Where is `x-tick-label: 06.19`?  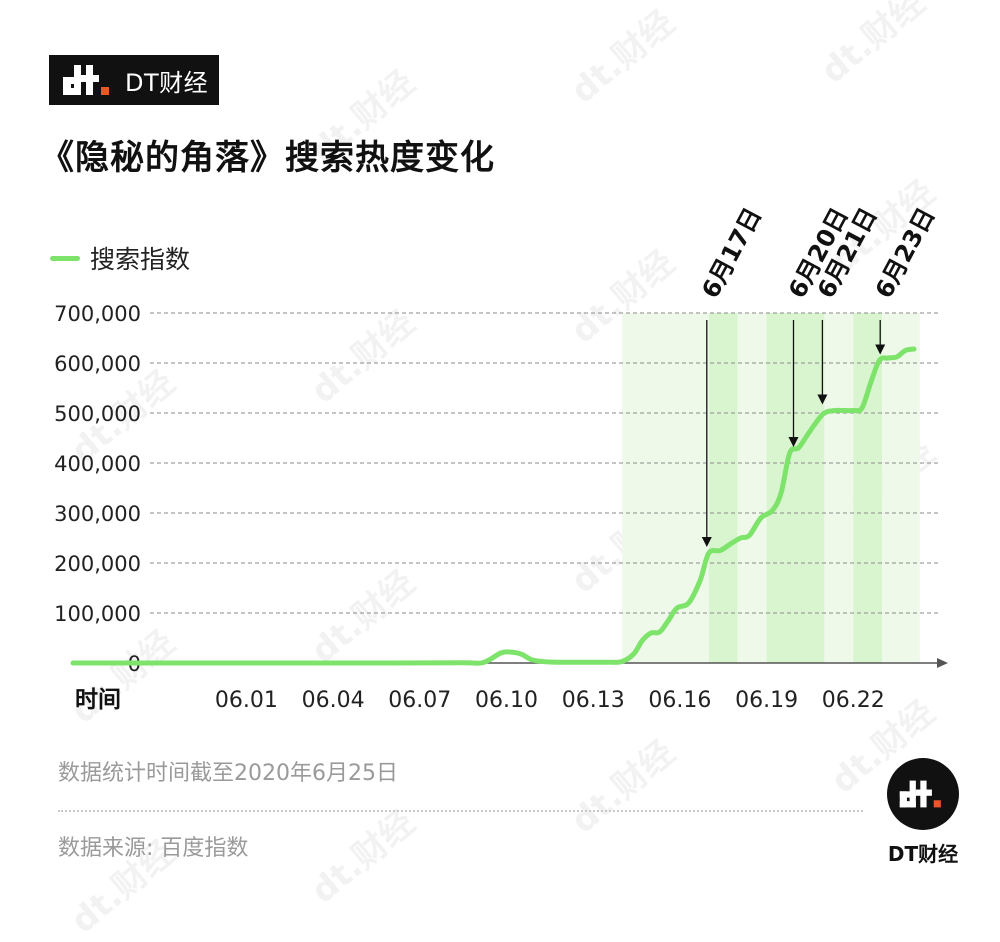 x-tick-label: 06.19 is located at coordinates (766, 700).